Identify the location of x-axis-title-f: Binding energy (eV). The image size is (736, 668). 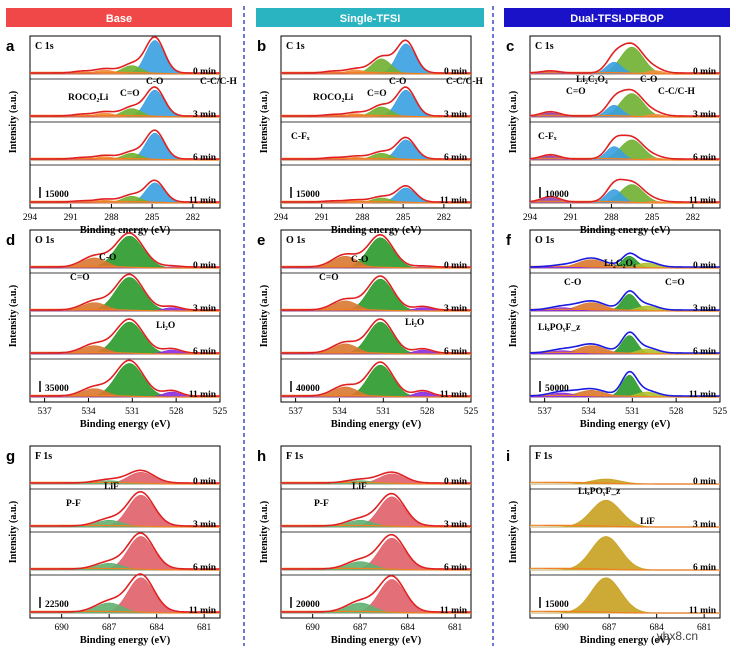
(625, 424).